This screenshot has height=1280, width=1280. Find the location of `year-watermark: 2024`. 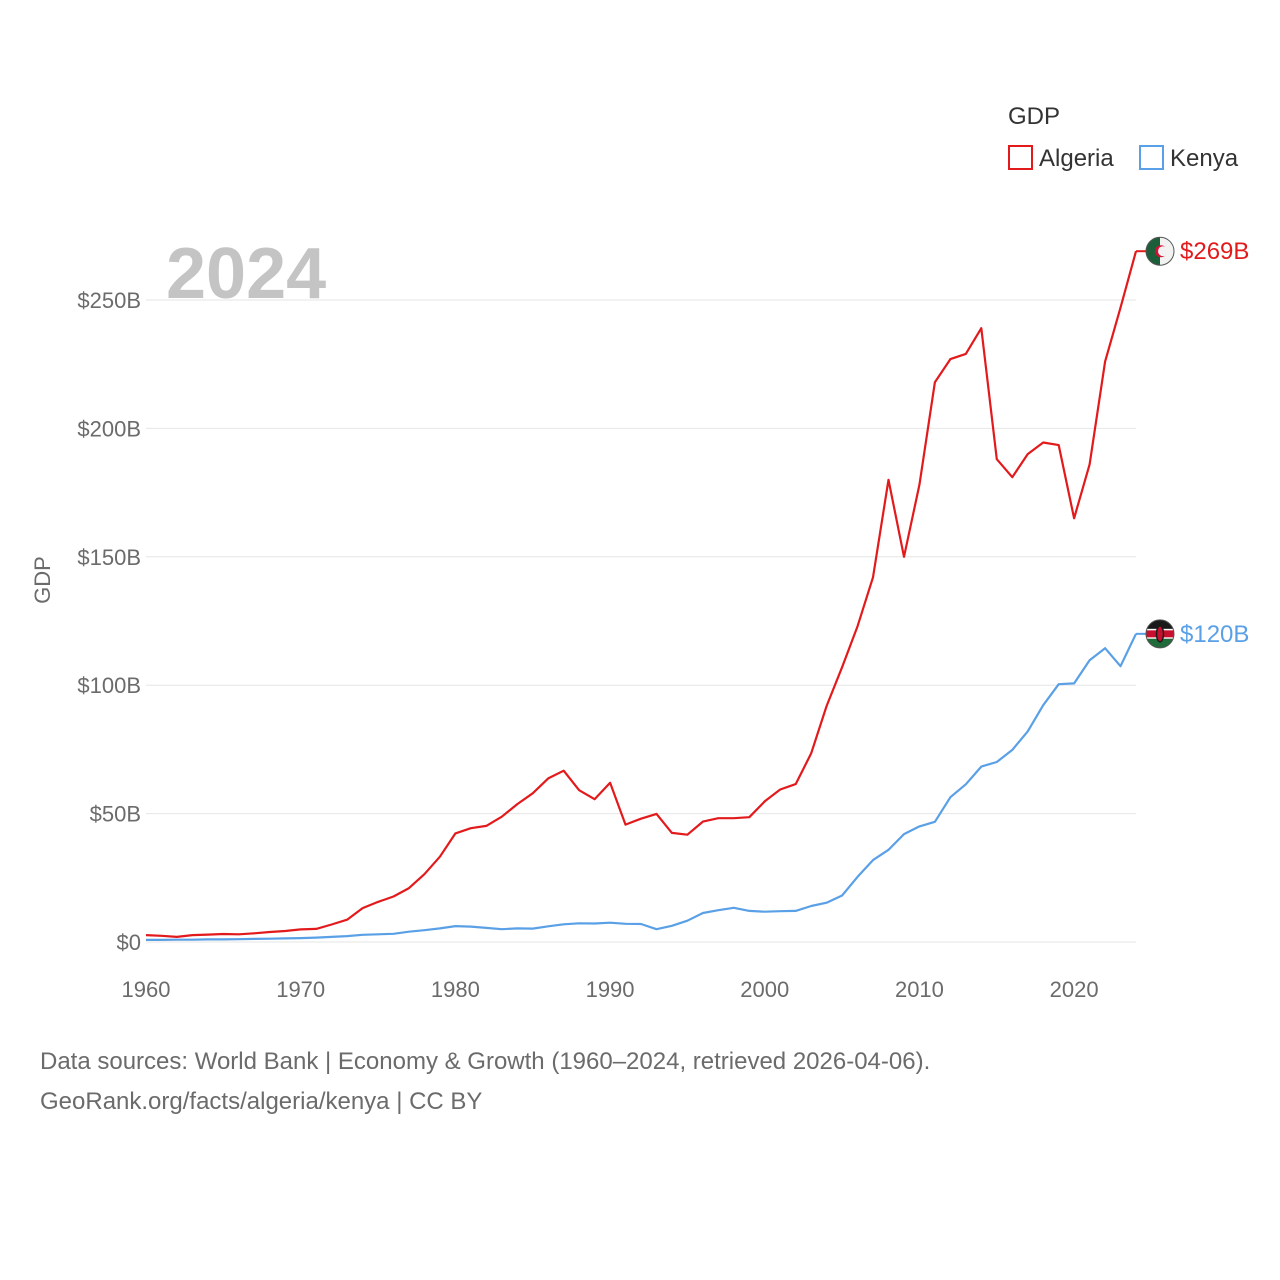

year-watermark: 2024 is located at coordinates (246, 274).